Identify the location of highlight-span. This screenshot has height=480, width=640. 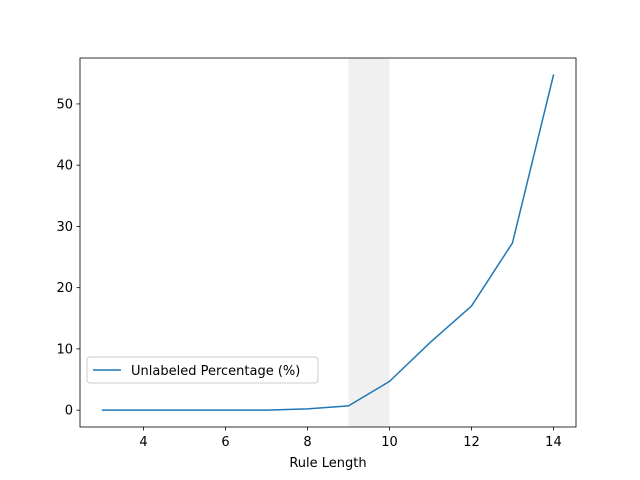
(369, 242).